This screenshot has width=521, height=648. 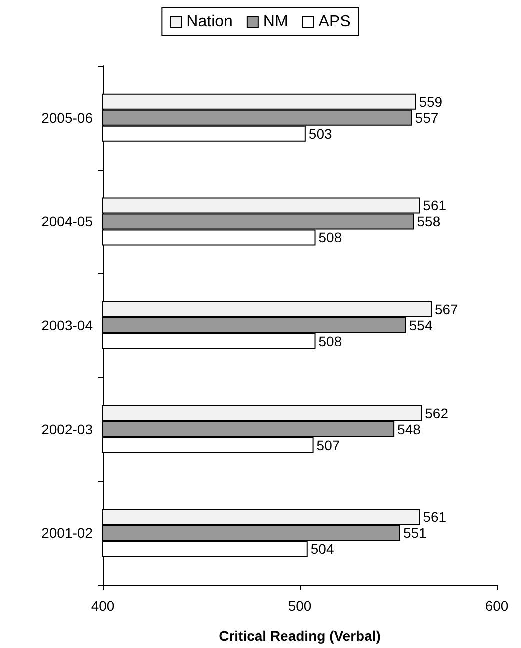 What do you see at coordinates (446, 310) in the screenshot?
I see `data-label: 567` at bounding box center [446, 310].